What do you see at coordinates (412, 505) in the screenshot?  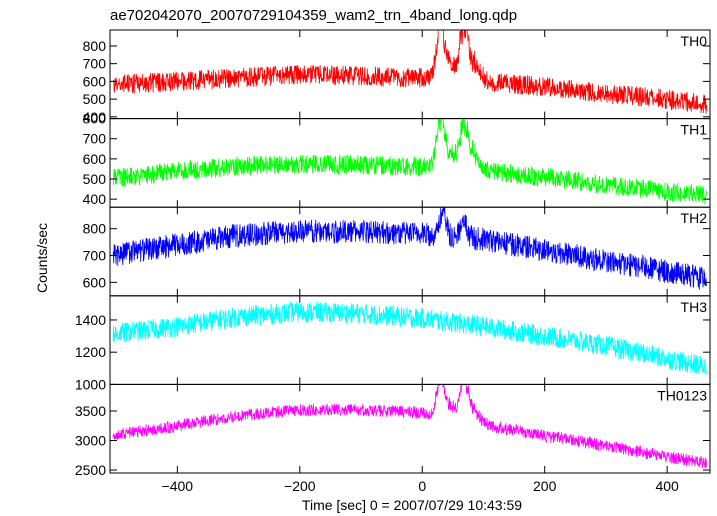 I see `x-axis-label: Time [sec] 0 = 2007/07/29 10:43:59` at bounding box center [412, 505].